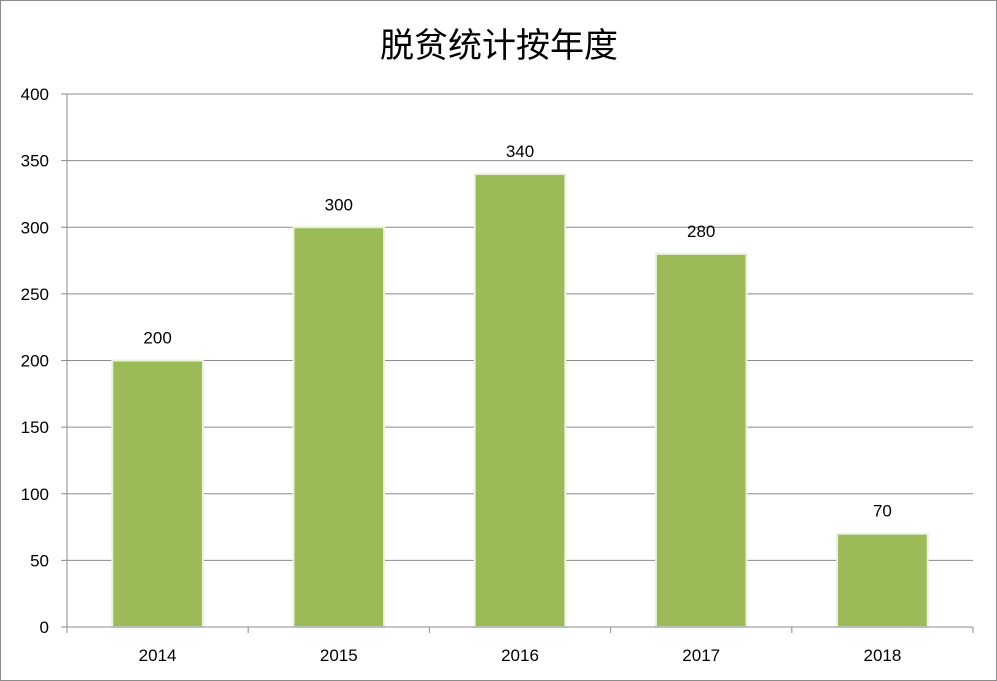  What do you see at coordinates (339, 427) in the screenshot?
I see `bar-2015` at bounding box center [339, 427].